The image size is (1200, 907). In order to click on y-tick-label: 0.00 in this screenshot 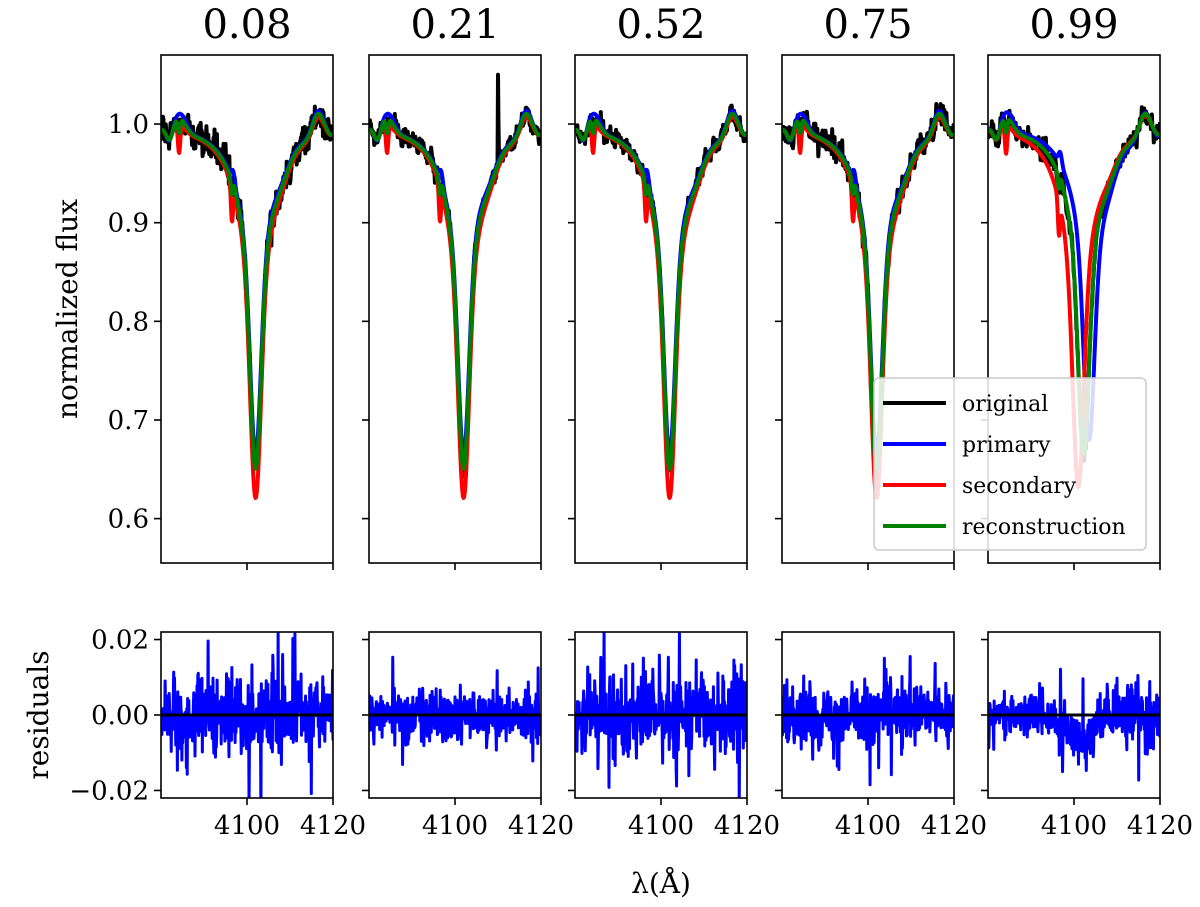, I will do `click(120, 716)`.